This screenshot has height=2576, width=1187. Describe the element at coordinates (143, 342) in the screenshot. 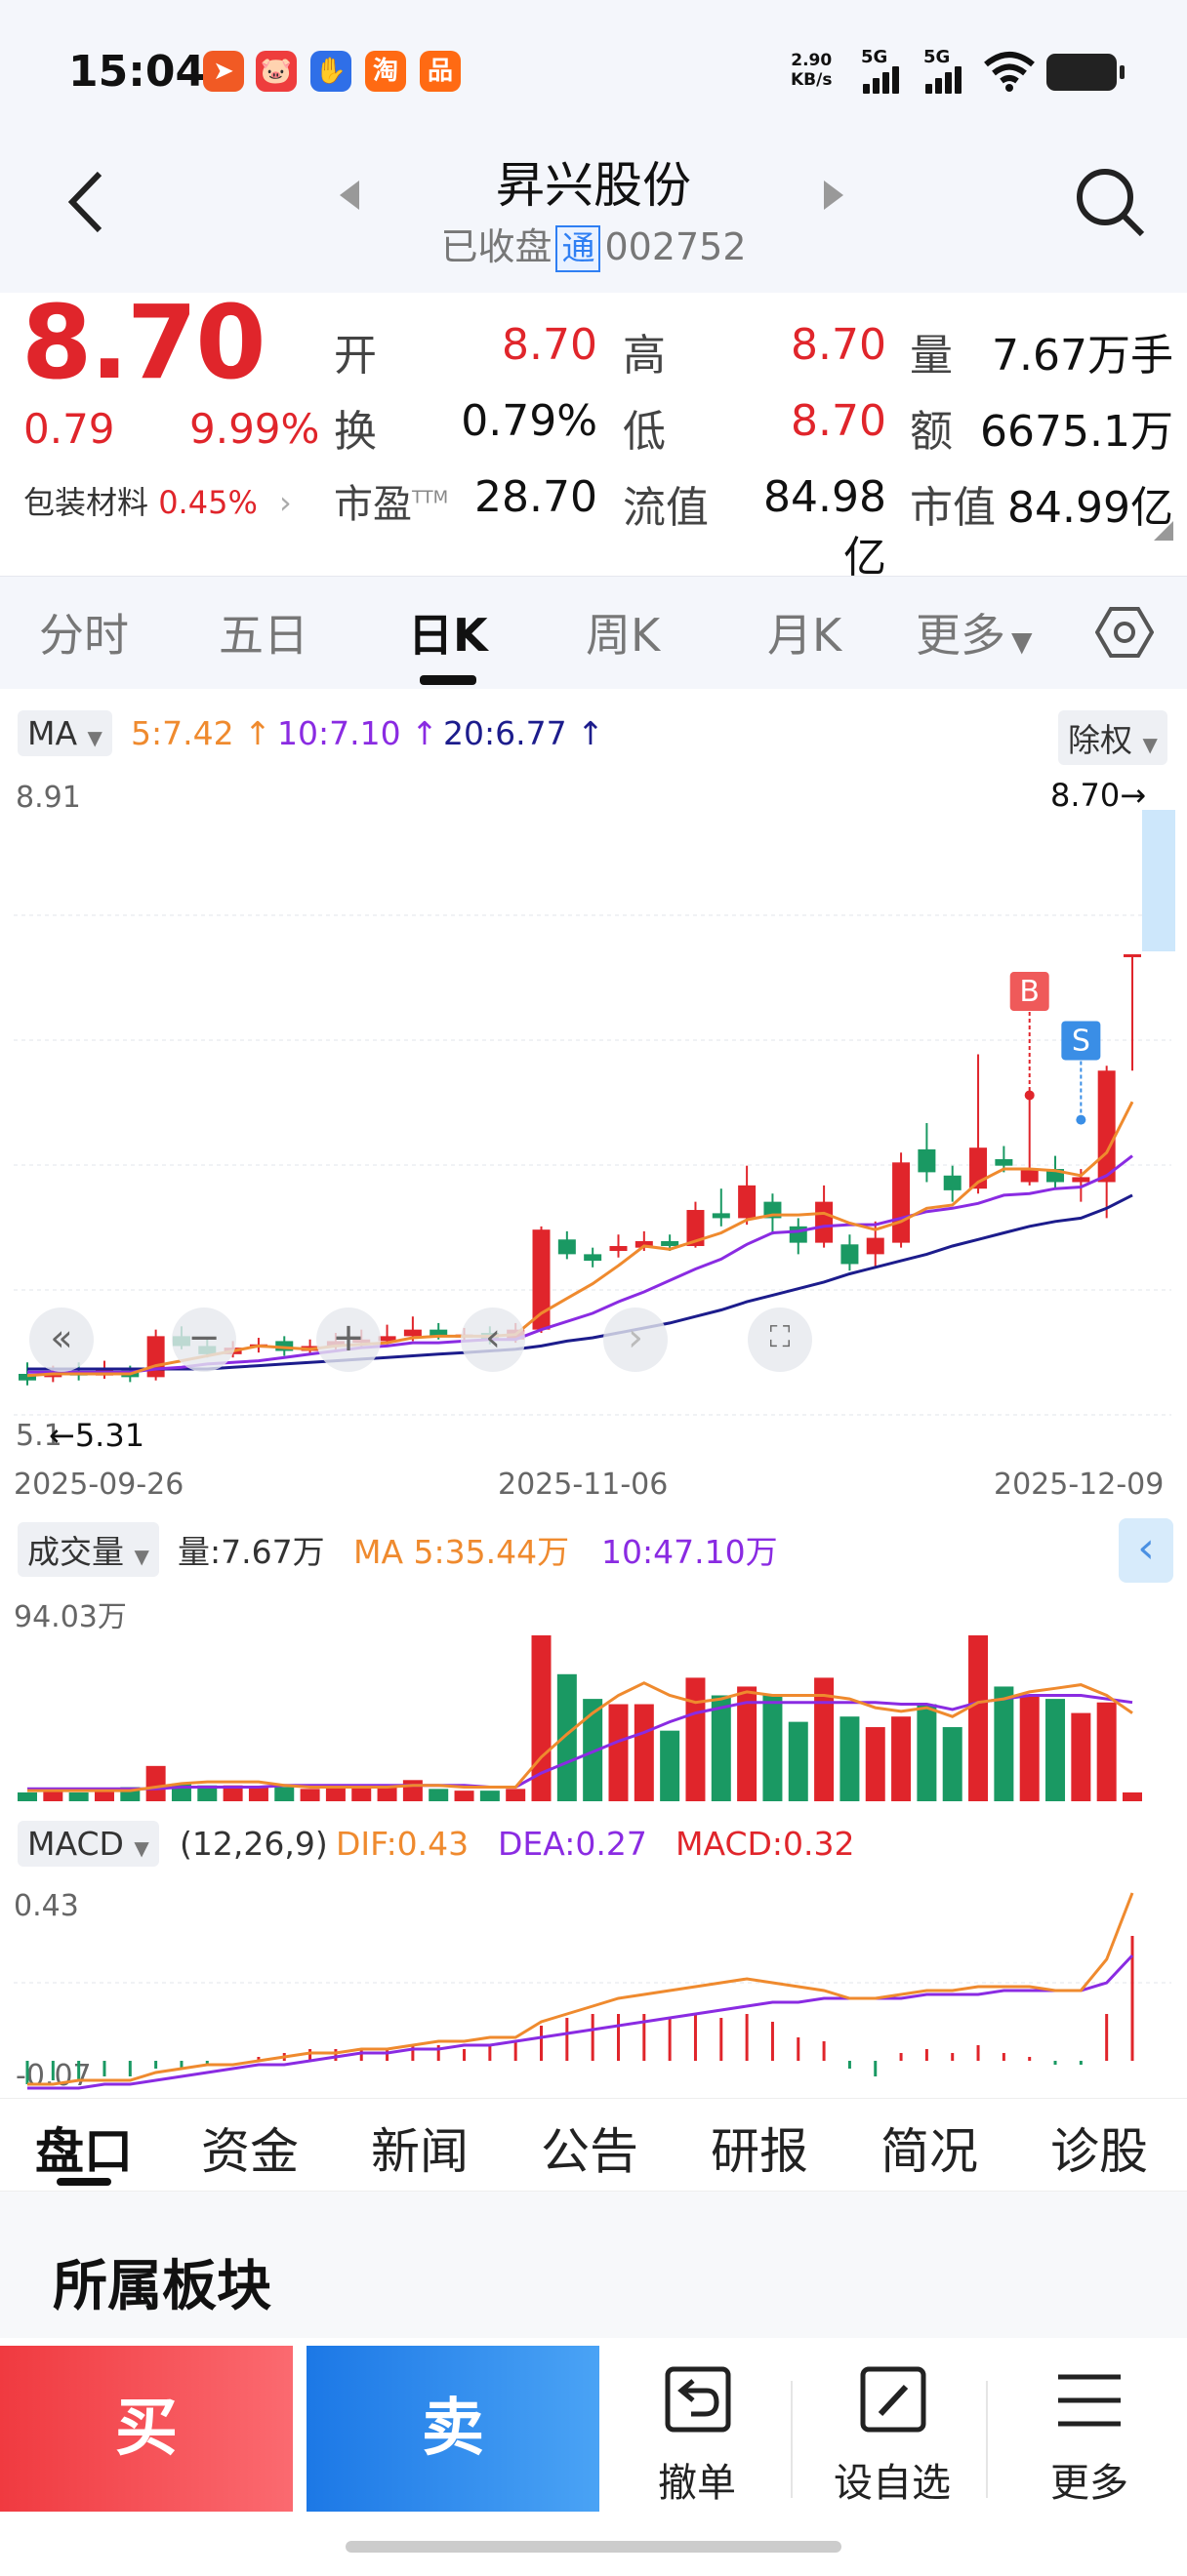

I see `current-price: 8.70` at that location.